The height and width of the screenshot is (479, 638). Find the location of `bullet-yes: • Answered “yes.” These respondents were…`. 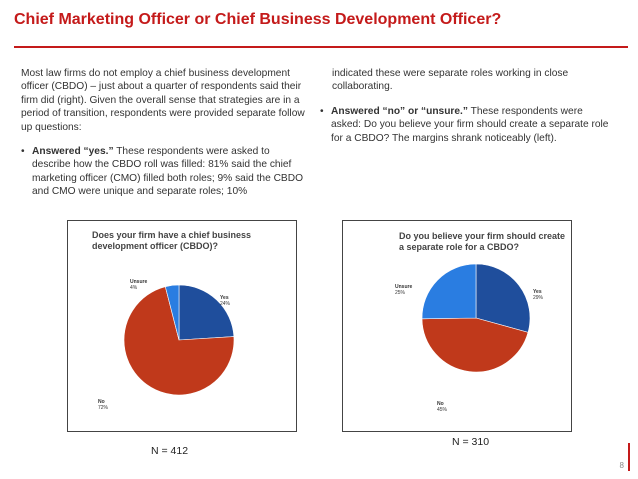

bullet-yes: • Answered “yes.” These respondents were… is located at coordinates (164, 172).